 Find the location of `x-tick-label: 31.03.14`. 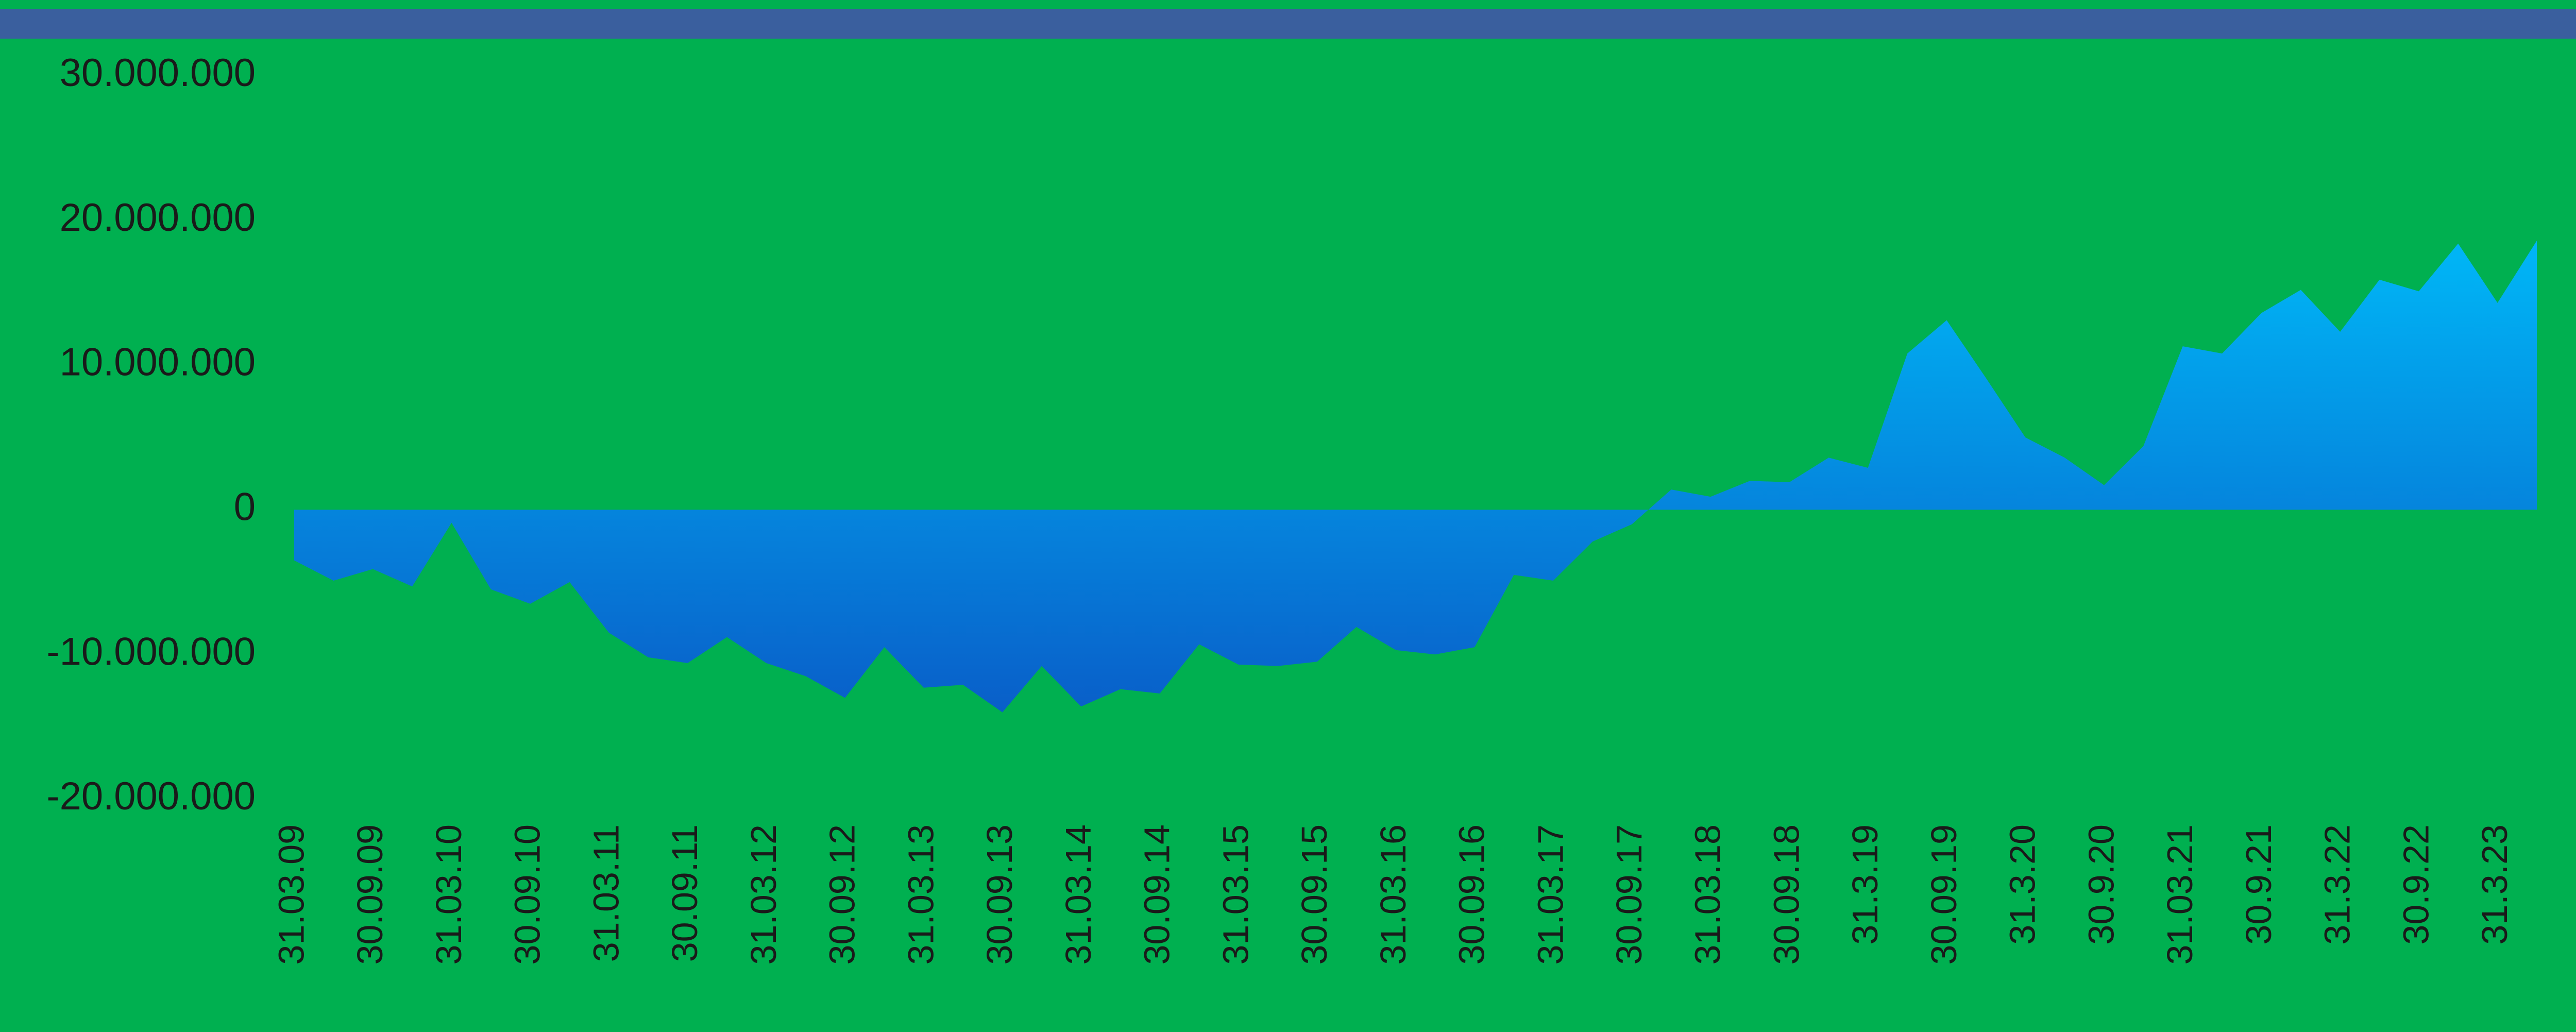

x-tick-label: 31.03.14 is located at coordinates (1078, 894).